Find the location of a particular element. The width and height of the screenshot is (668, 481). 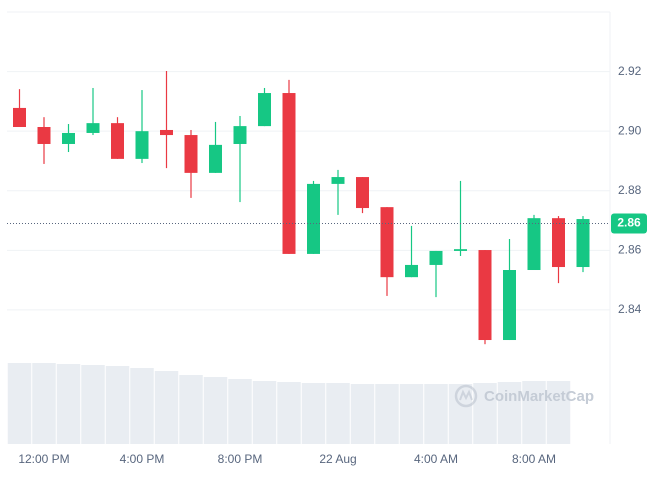

y-tick-label: 2.84 is located at coordinates (630, 309).